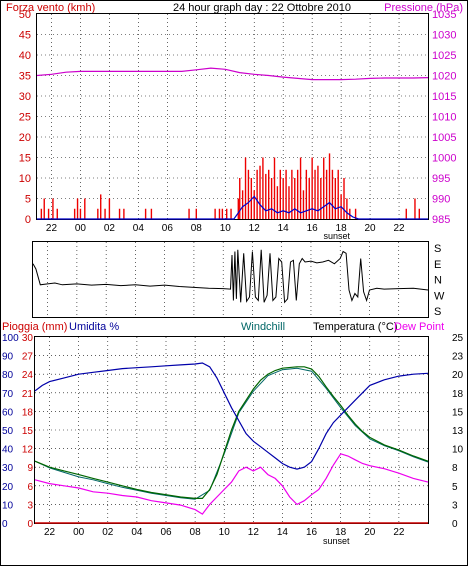  I want to click on sunset-label-lower: sunset, so click(336, 541).